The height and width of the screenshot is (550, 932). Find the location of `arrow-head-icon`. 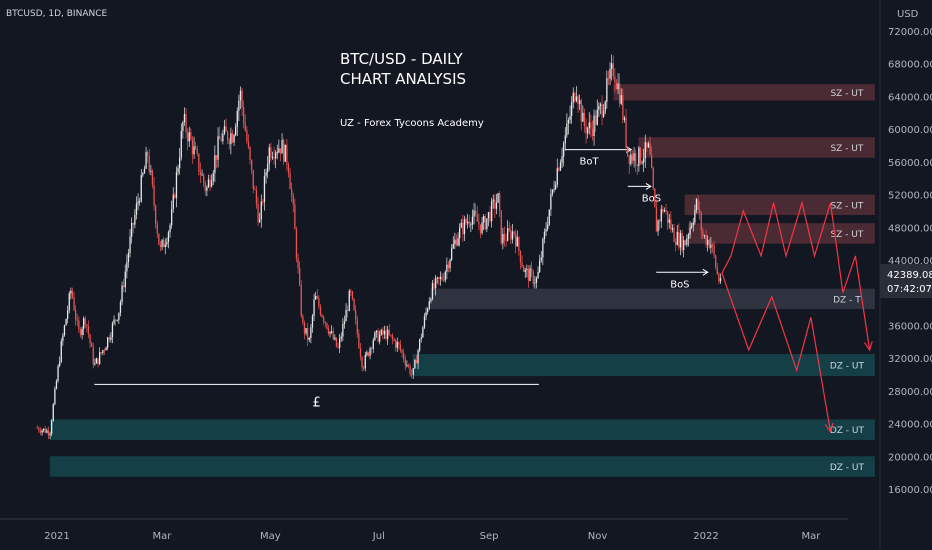

arrow-head-icon is located at coordinates (705, 272).